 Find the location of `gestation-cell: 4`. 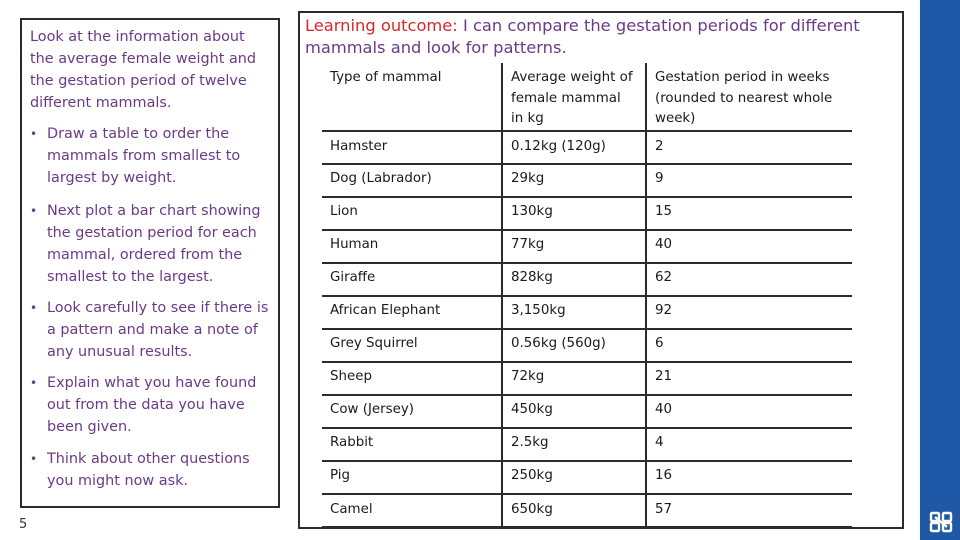

gestation-cell: 4 is located at coordinates (748, 444).